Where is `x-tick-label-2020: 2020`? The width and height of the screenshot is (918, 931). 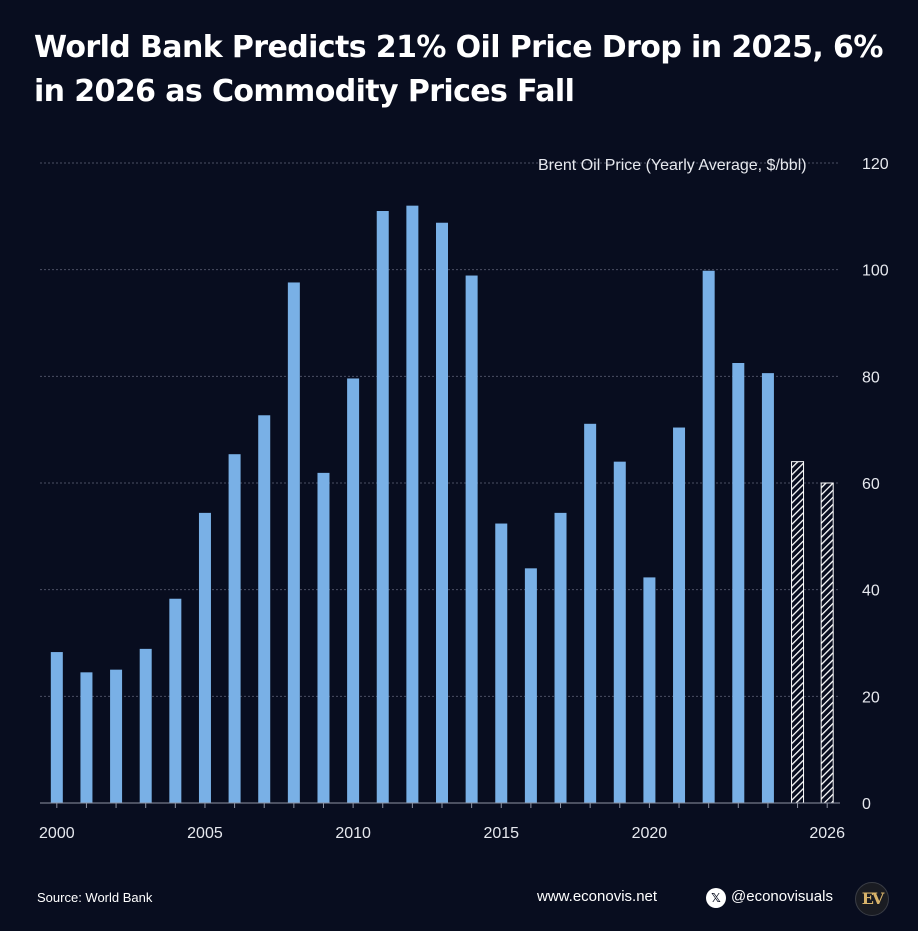
x-tick-label-2020: 2020 is located at coordinates (650, 833).